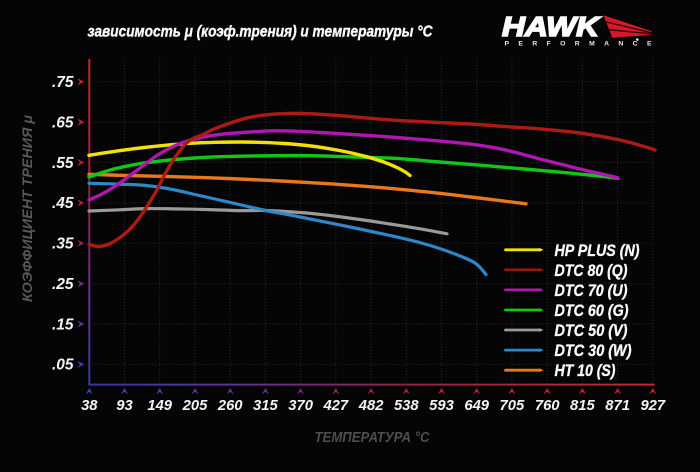 The height and width of the screenshot is (472, 700). I want to click on svg-text: 427, so click(335, 406).